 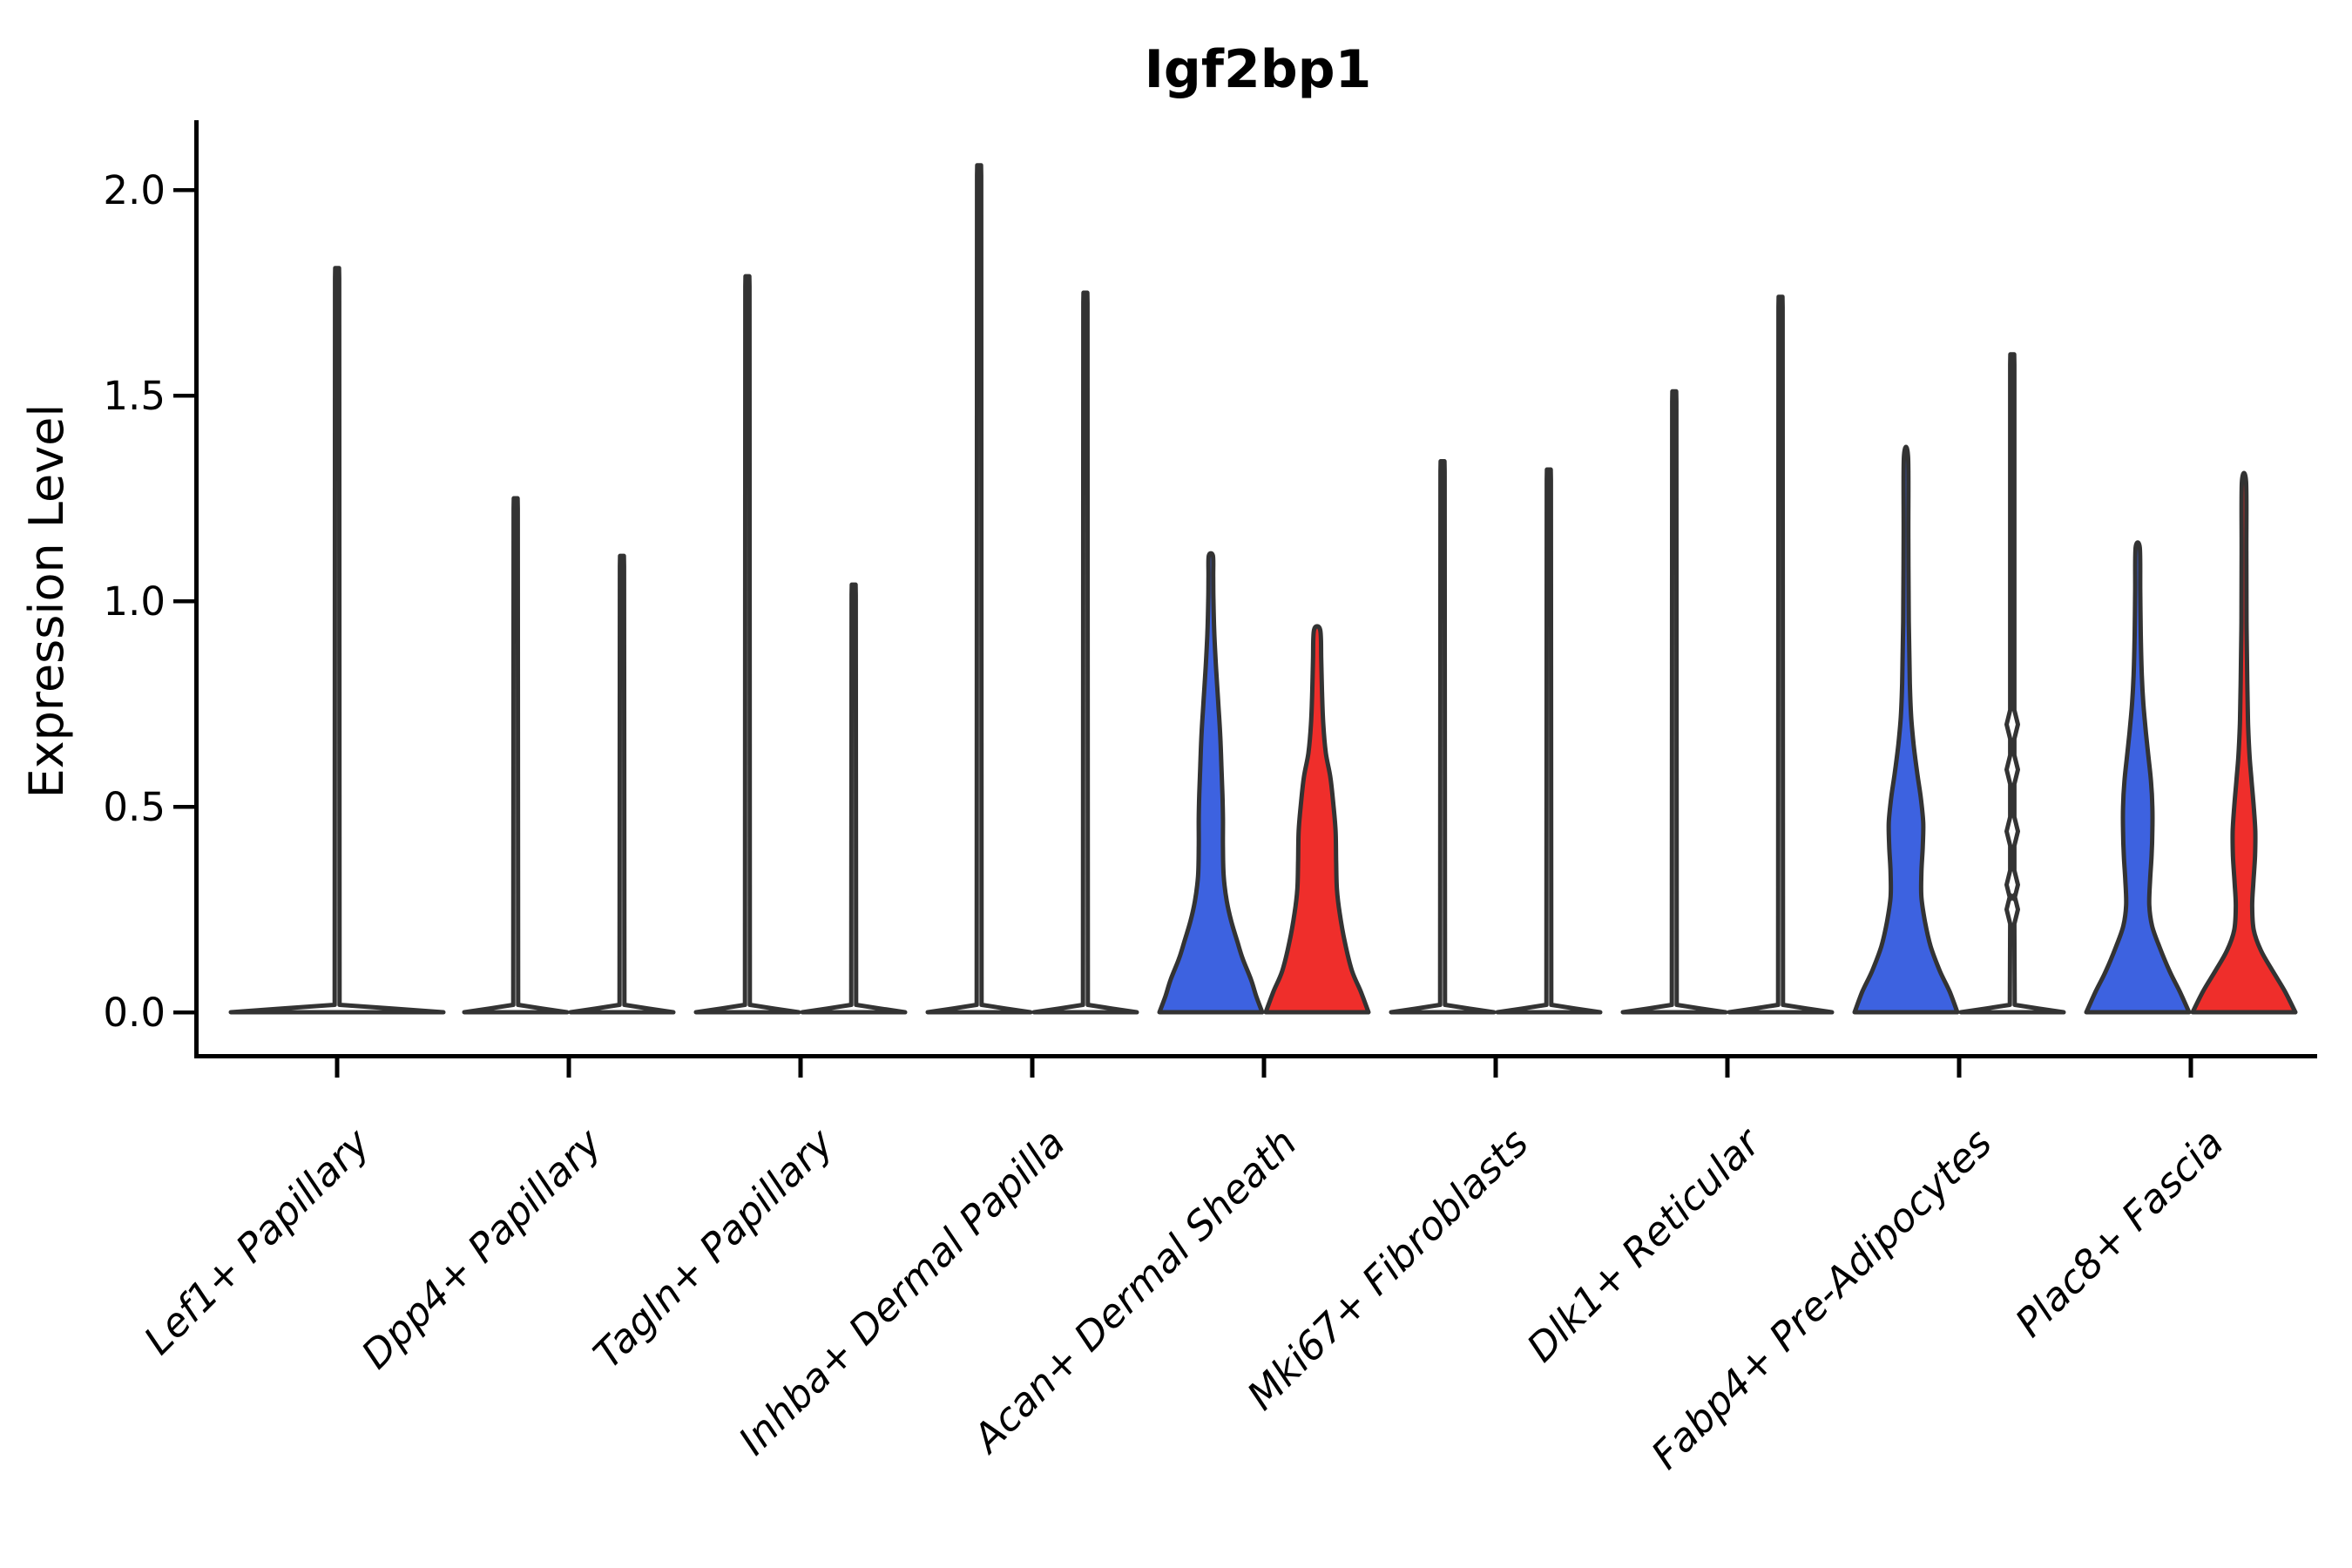 I want to click on violin-plac8-fascia-left, so click(x=2138, y=777).